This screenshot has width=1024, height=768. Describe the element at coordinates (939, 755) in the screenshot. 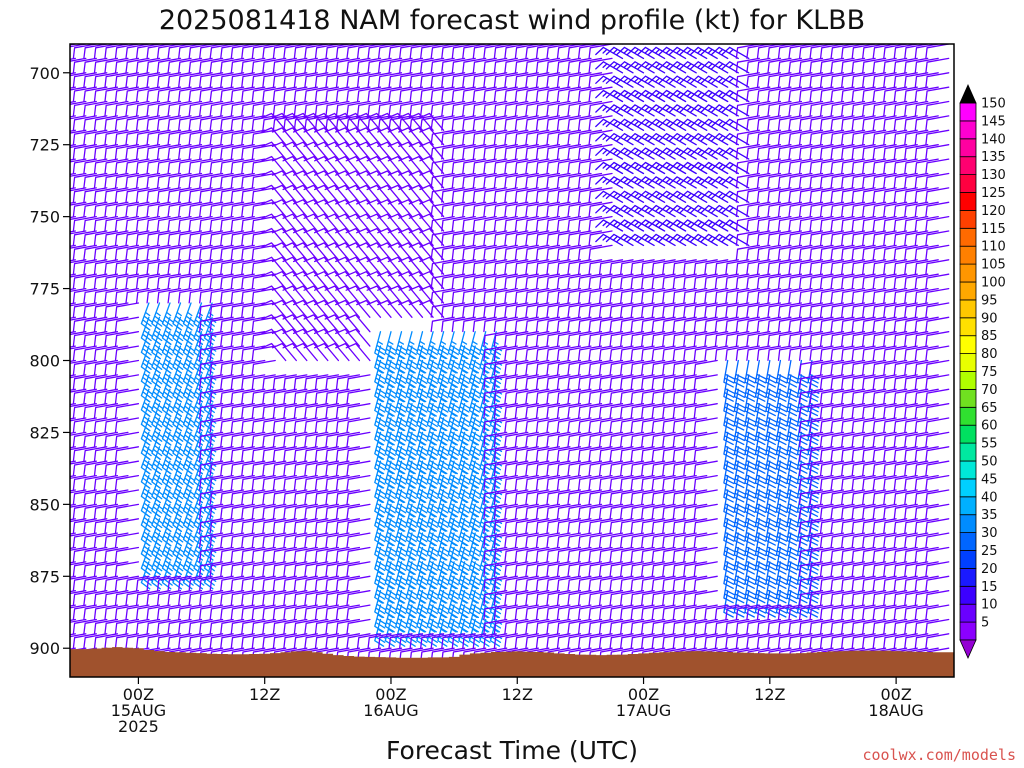

I see `credit-link: coolwx.com/models` at that location.